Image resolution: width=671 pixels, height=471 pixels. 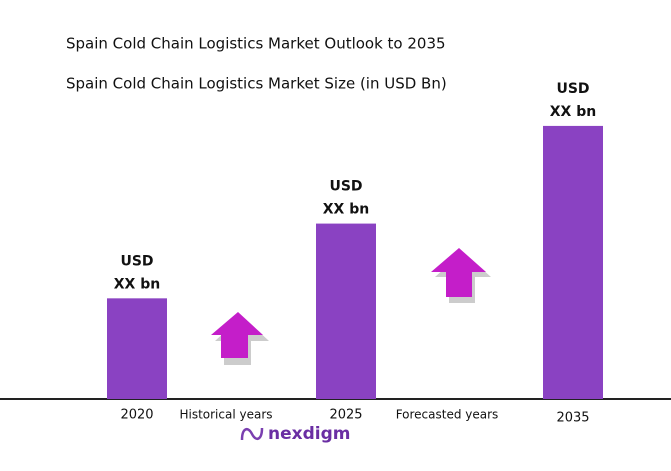 I want to click on x-tick-label: 2025, so click(x=345, y=415).